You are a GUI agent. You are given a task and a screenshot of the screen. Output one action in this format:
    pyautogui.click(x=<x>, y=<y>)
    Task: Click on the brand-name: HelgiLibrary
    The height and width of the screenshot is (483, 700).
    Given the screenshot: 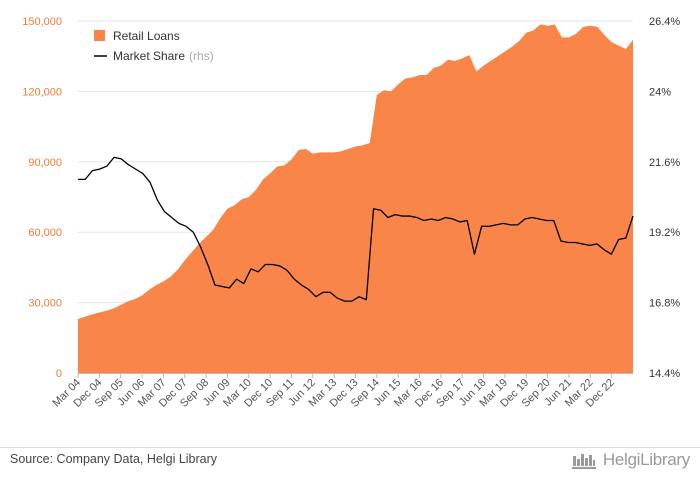 What is the action you would take?
    pyautogui.click(x=646, y=459)
    